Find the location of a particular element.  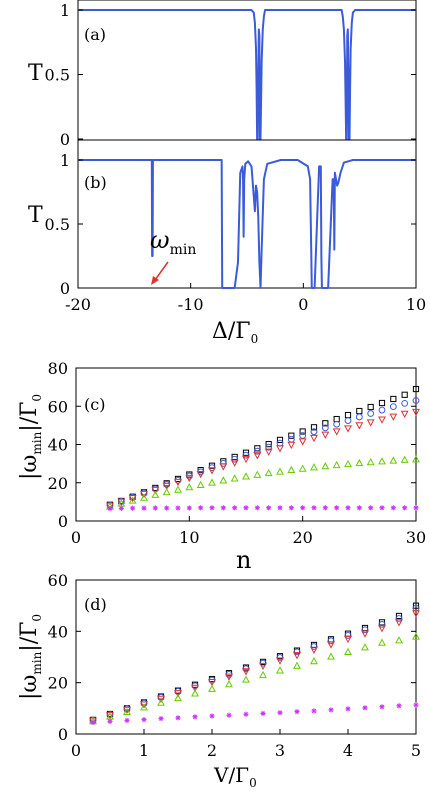

x-tick-label: 30 is located at coordinates (416, 537).